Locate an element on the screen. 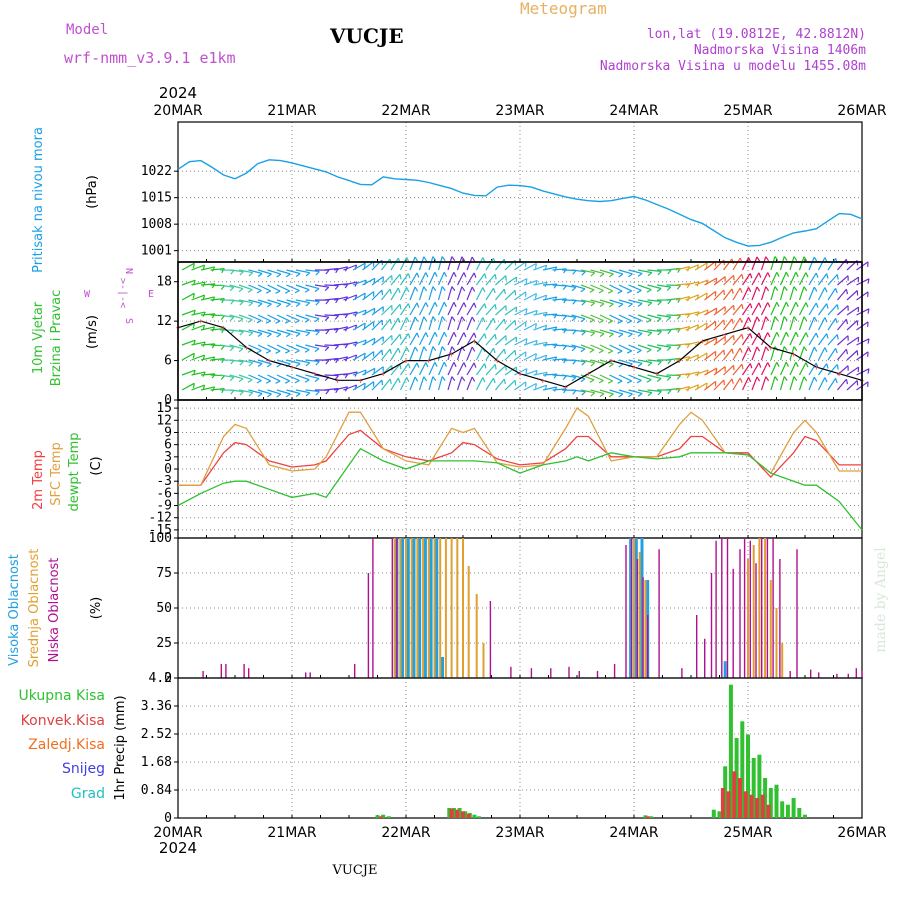 The height and width of the screenshot is (900, 900). bottom-day-label: 23MAR is located at coordinates (519, 833).